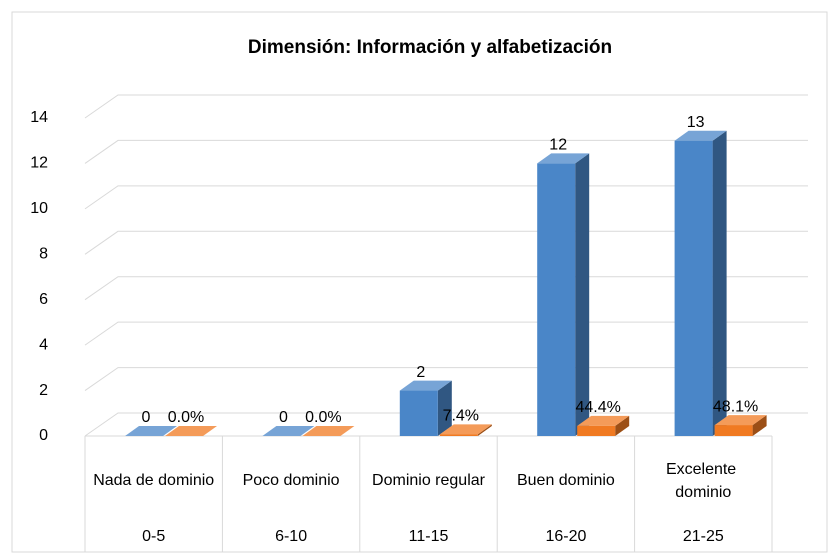 This screenshot has width=839, height=558. Describe the element at coordinates (703, 536) in the screenshot. I see `x-range-label: 21-25` at that location.